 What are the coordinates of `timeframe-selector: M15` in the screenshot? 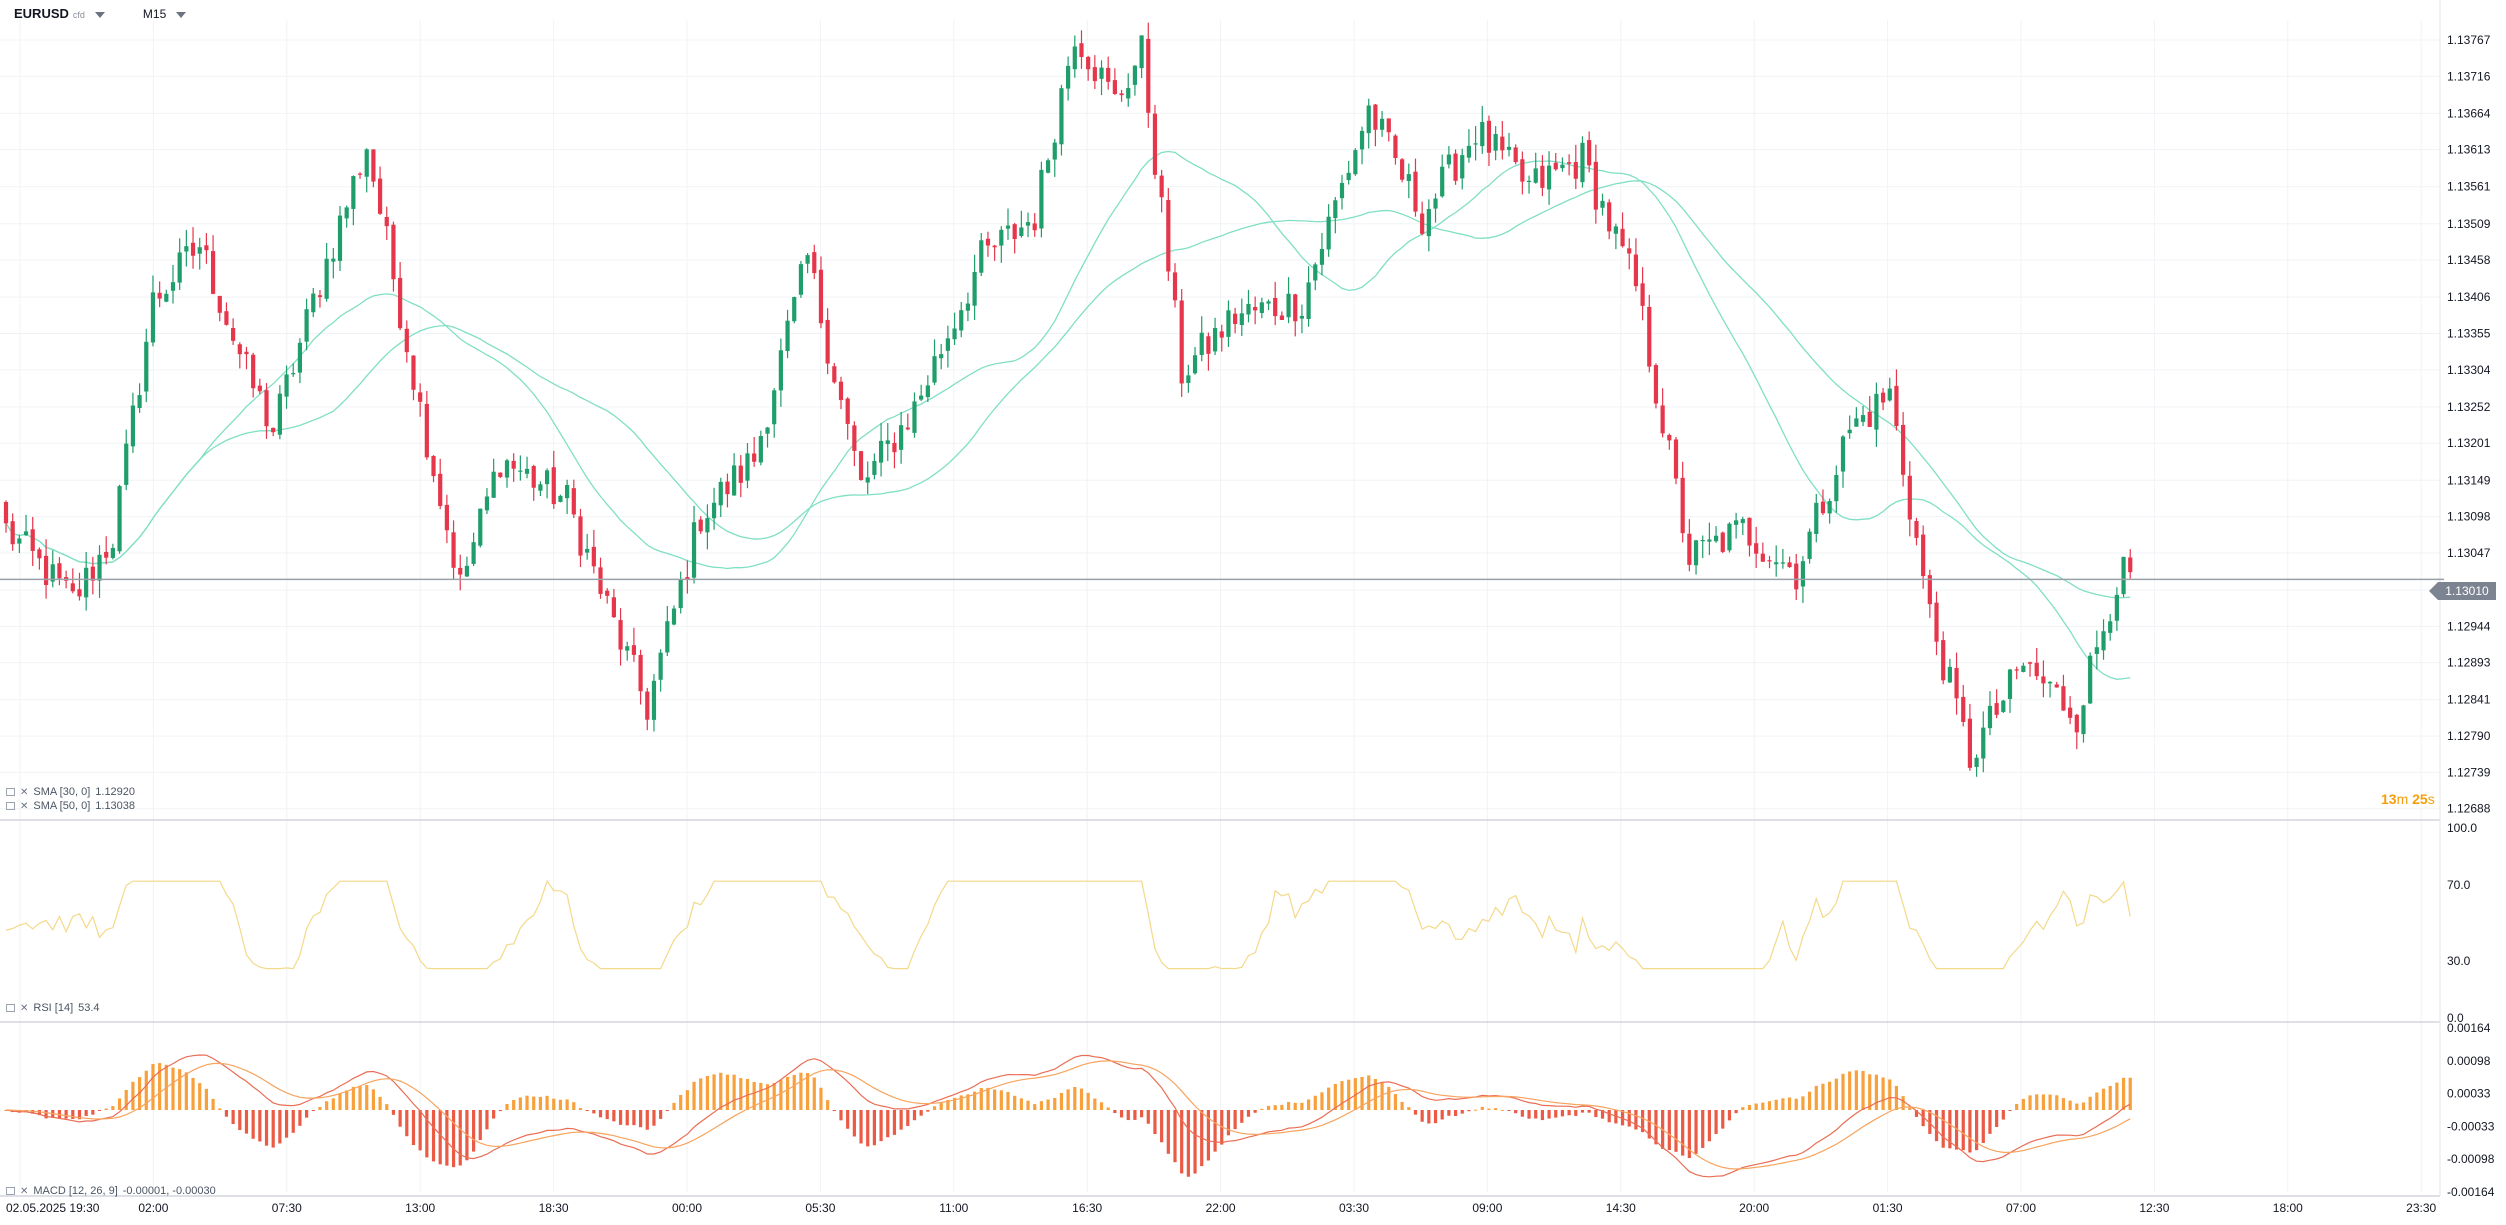 It's located at (165, 13).